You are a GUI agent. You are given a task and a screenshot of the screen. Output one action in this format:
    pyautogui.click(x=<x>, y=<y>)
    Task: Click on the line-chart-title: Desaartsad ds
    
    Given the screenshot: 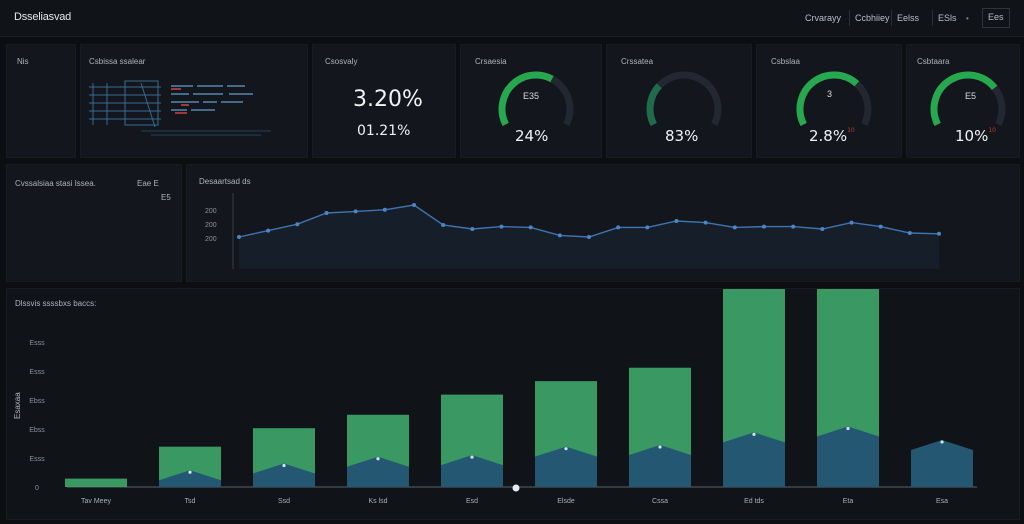 What is the action you would take?
    pyautogui.click(x=225, y=181)
    